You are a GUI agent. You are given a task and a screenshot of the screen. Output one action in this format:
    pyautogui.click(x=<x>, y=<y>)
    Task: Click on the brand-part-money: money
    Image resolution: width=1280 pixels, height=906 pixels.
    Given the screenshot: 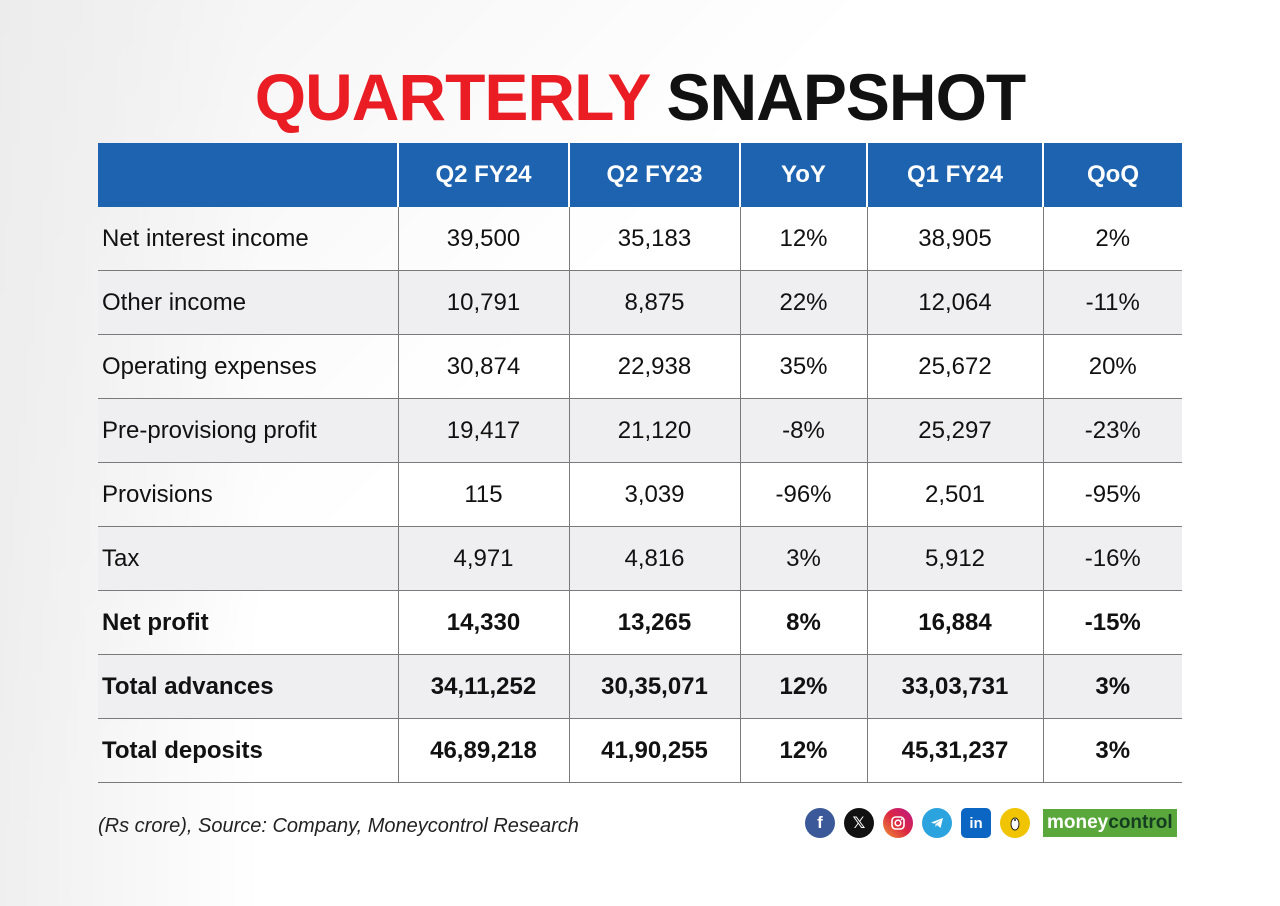 What is the action you would take?
    pyautogui.click(x=1078, y=822)
    